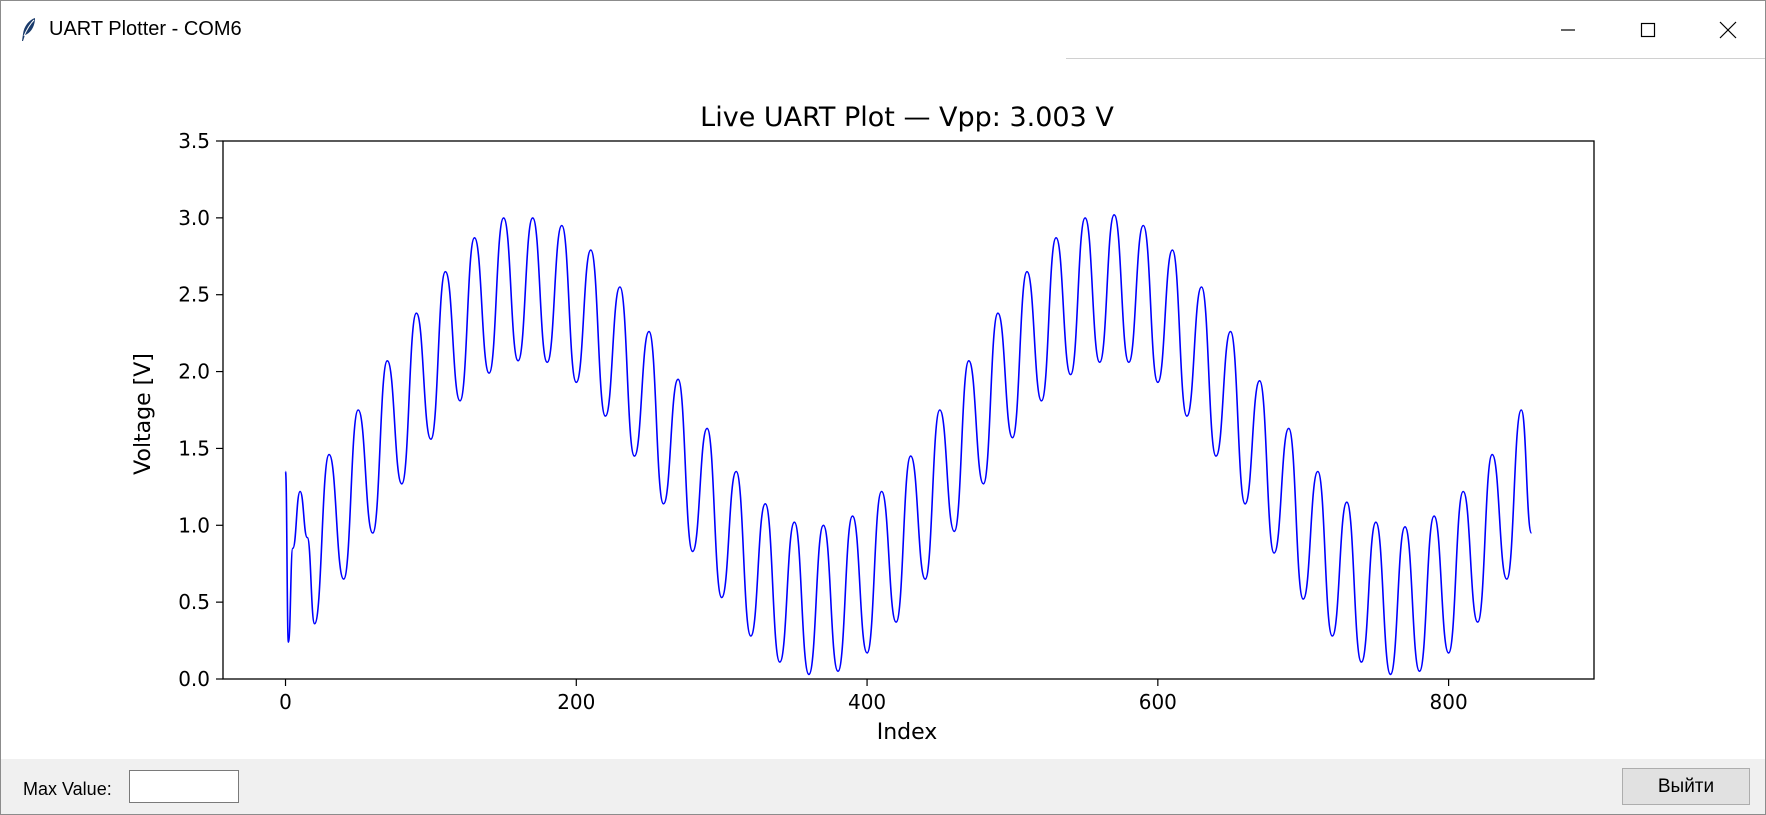  Describe the element at coordinates (1449, 702) in the screenshot. I see `x-tick-label: 800` at that location.